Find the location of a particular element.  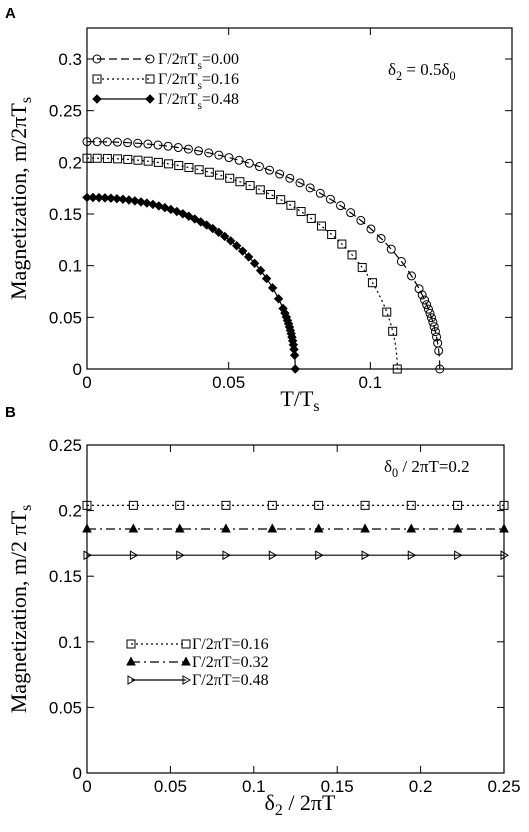

a-y-axis-title-part: Magnetization, m/2πT is located at coordinates (18, 201).